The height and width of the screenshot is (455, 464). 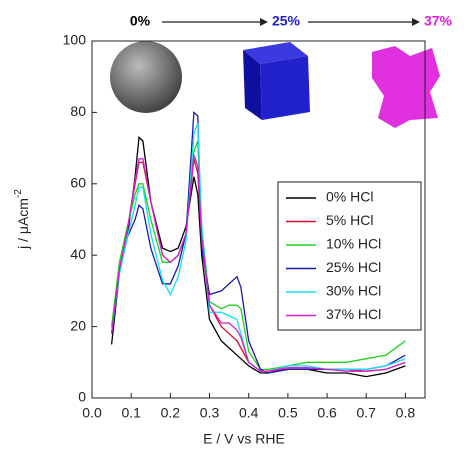 What do you see at coordinates (349, 256) in the screenshot?
I see `legend-box` at bounding box center [349, 256].